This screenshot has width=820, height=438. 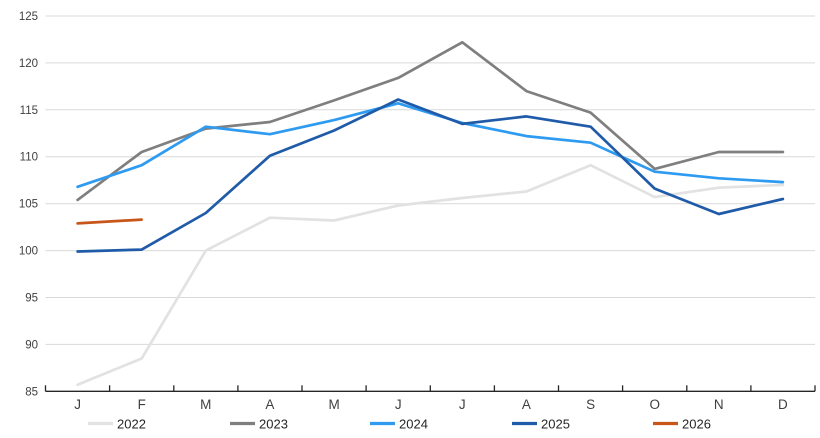 What do you see at coordinates (696, 424) in the screenshot?
I see `legend-label-2026: 2026` at bounding box center [696, 424].